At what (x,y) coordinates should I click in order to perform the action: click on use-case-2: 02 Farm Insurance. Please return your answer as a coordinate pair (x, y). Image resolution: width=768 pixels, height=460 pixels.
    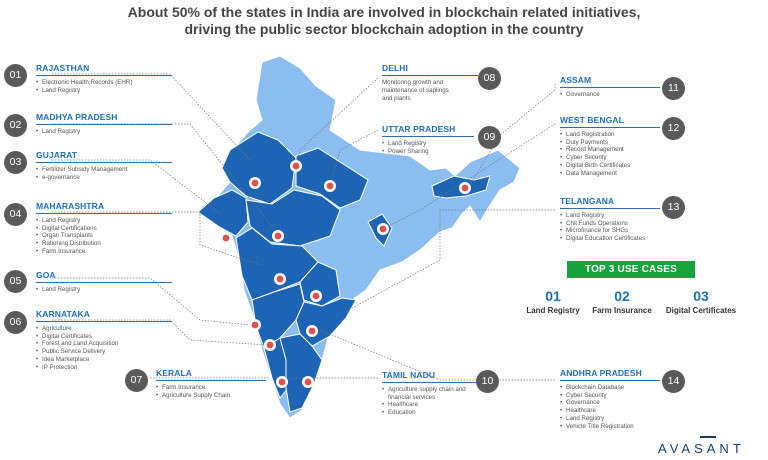
    Looking at the image, I should click on (622, 301).